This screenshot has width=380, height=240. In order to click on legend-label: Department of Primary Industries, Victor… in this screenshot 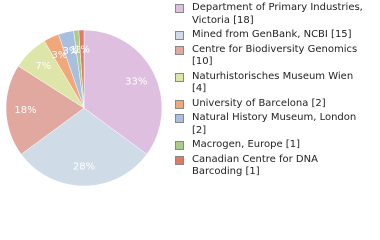, I will do `click(277, 14)`.